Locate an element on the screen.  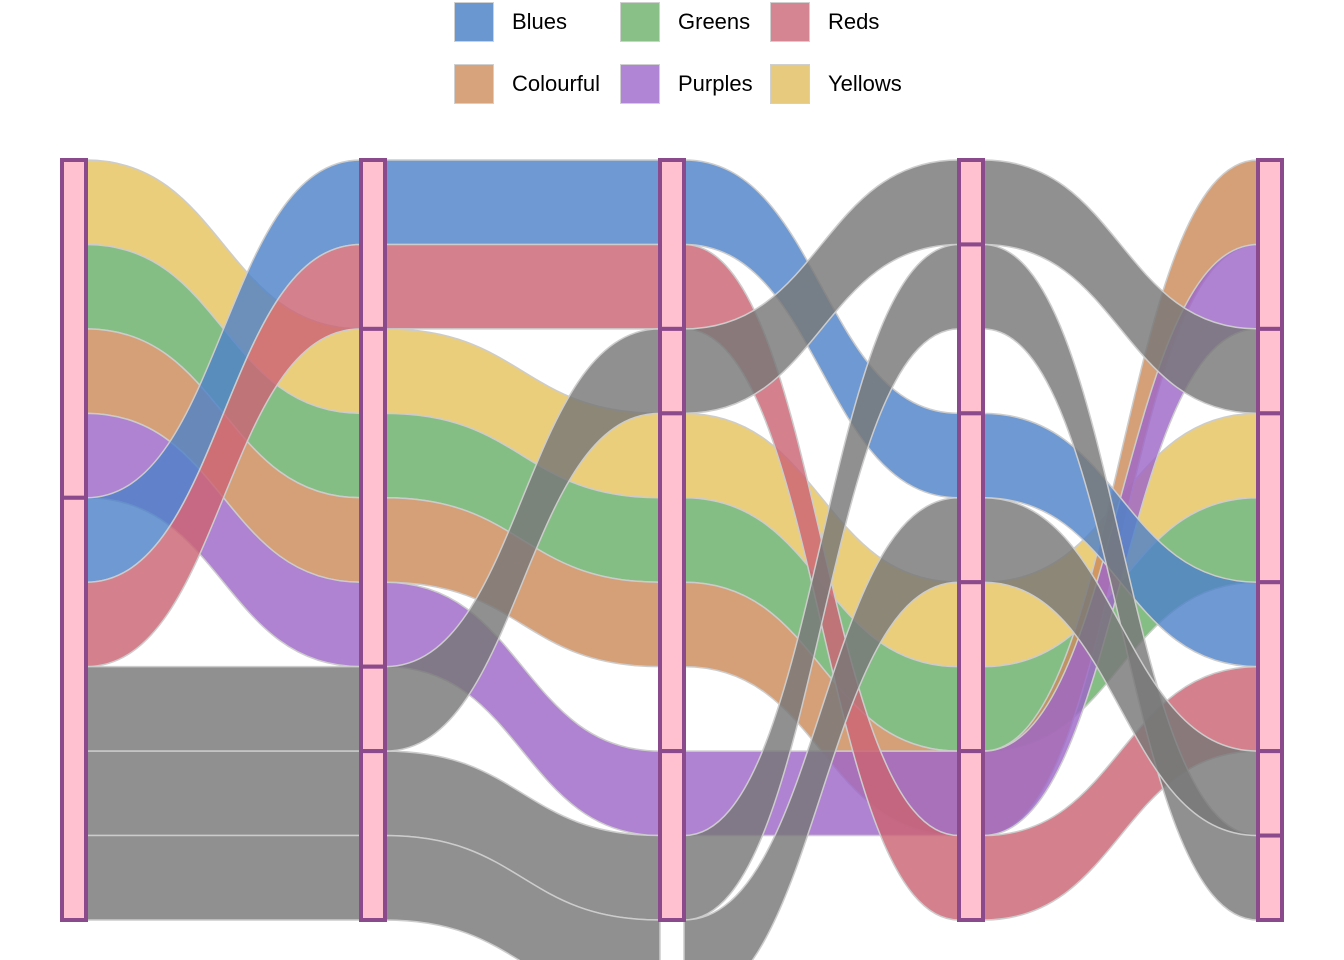
legend-item-yellows: Yellows is located at coordinates (836, 84).